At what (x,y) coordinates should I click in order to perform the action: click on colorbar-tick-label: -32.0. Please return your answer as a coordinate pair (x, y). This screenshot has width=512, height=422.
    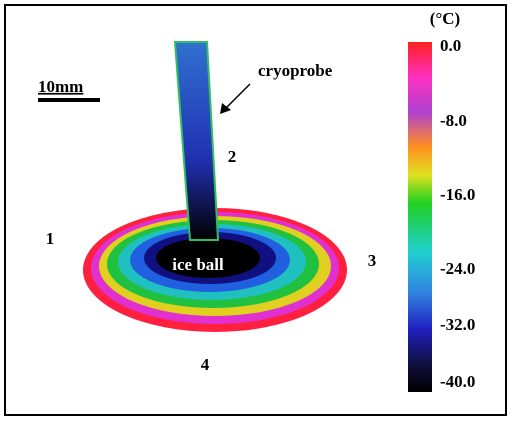
    Looking at the image, I should click on (457, 324).